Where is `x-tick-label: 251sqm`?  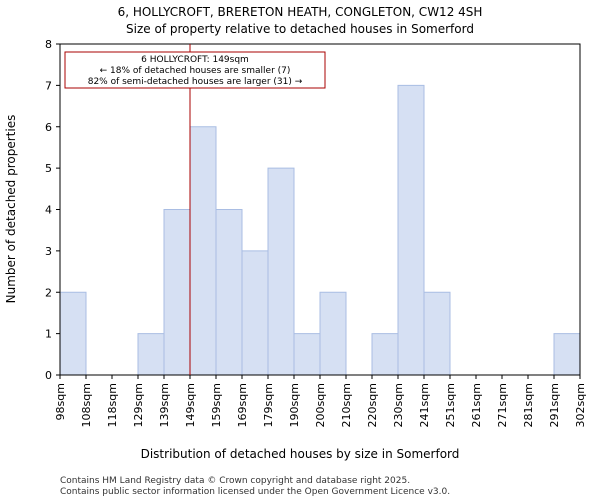
x-tick-label: 251sqm is located at coordinates (450, 405).